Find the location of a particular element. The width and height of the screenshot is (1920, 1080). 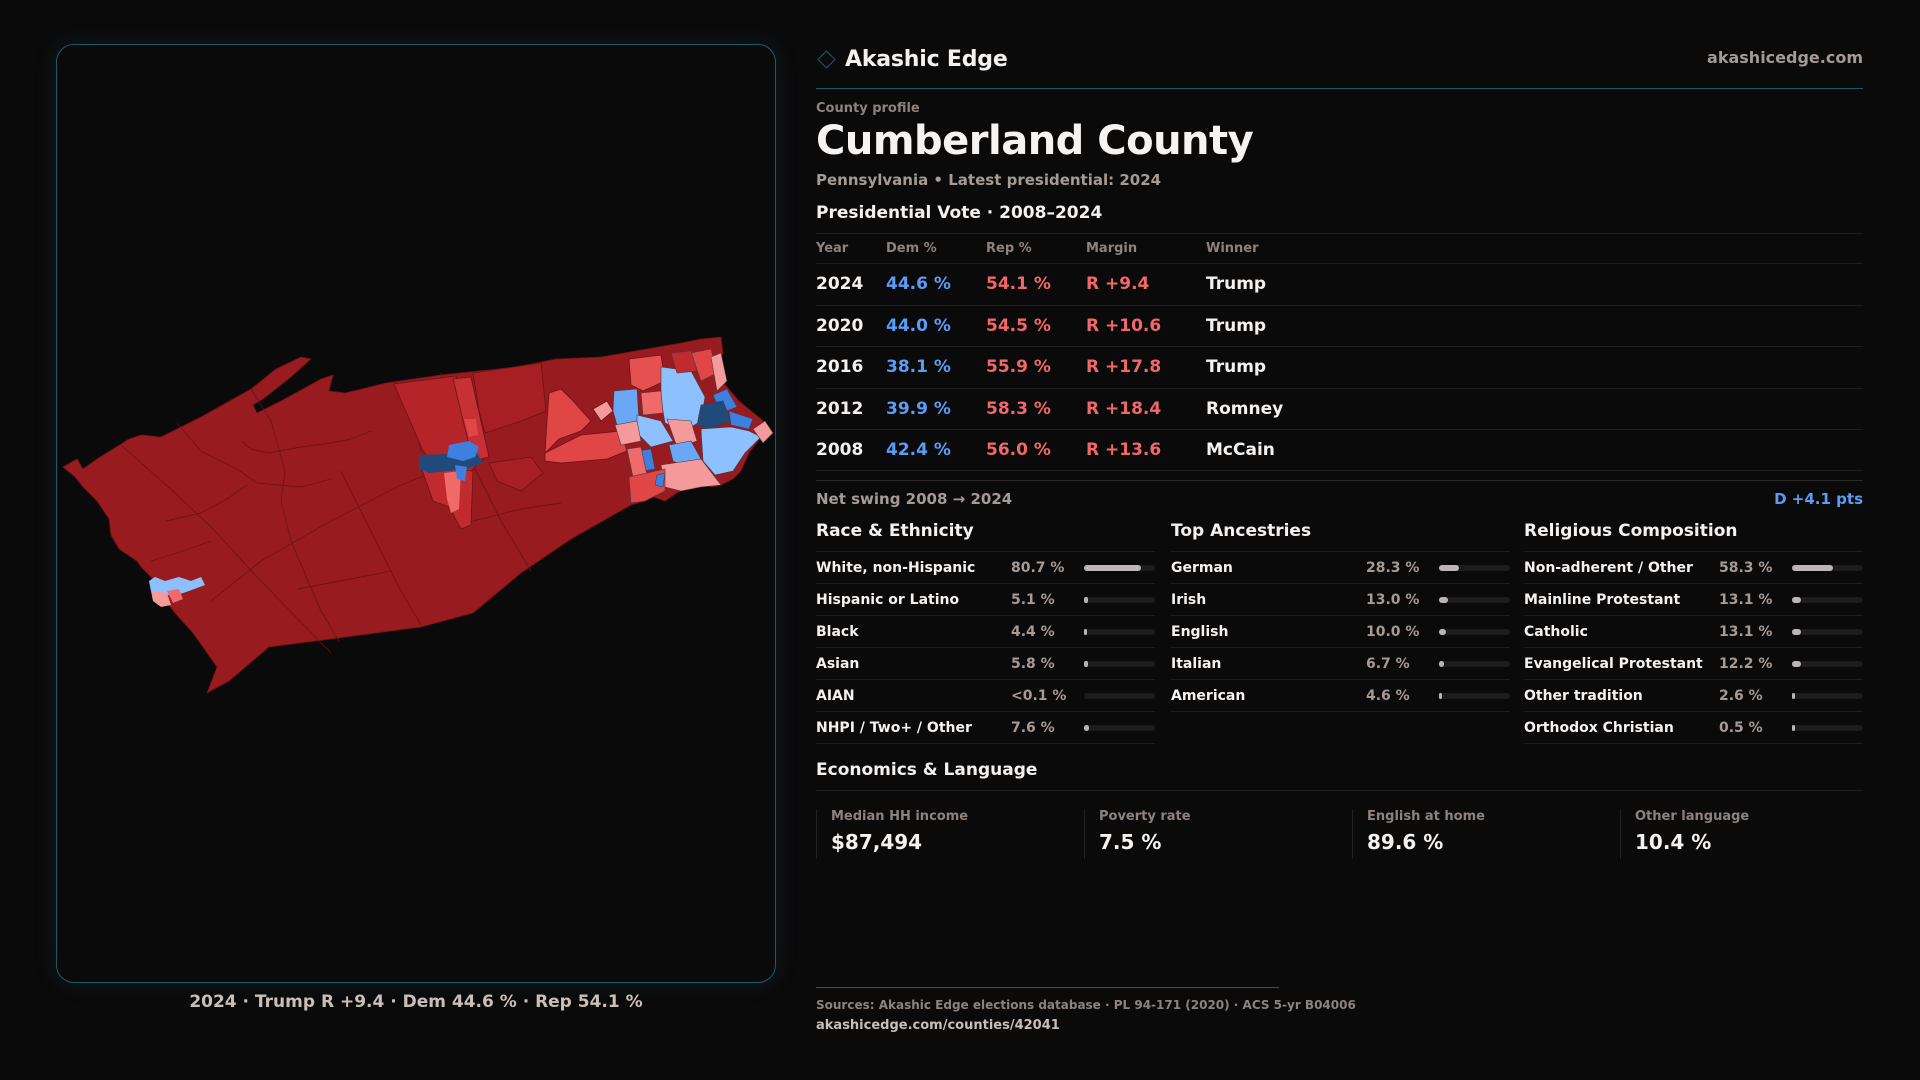

list-item: English 10.0 % is located at coordinates (1340, 632).